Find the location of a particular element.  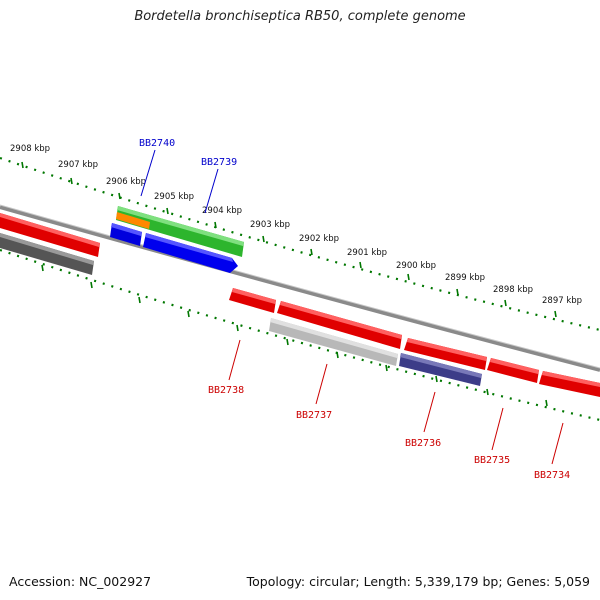

gene-feature-red-mid is located at coordinates (339, 325).